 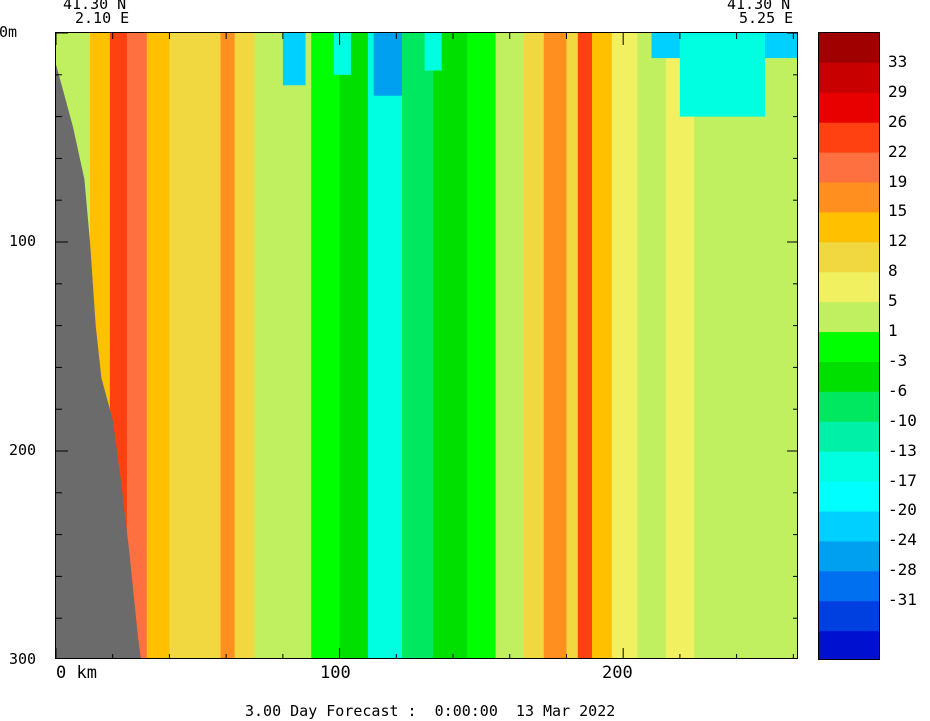 What do you see at coordinates (430, 711) in the screenshot?
I see `forecast-caption: 3.00 Day Forecast : 0:00:00 13 Mar 2022` at bounding box center [430, 711].